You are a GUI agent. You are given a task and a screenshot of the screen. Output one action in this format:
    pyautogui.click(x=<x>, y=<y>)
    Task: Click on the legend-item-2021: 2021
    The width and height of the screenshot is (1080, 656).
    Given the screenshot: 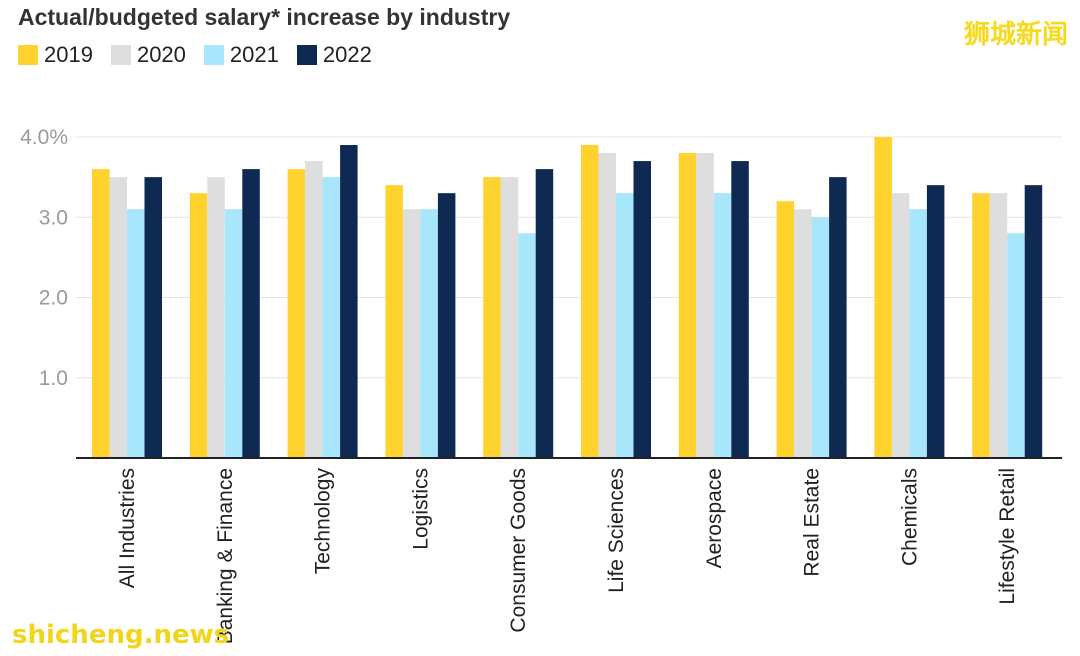 What is the action you would take?
    pyautogui.click(x=241, y=55)
    